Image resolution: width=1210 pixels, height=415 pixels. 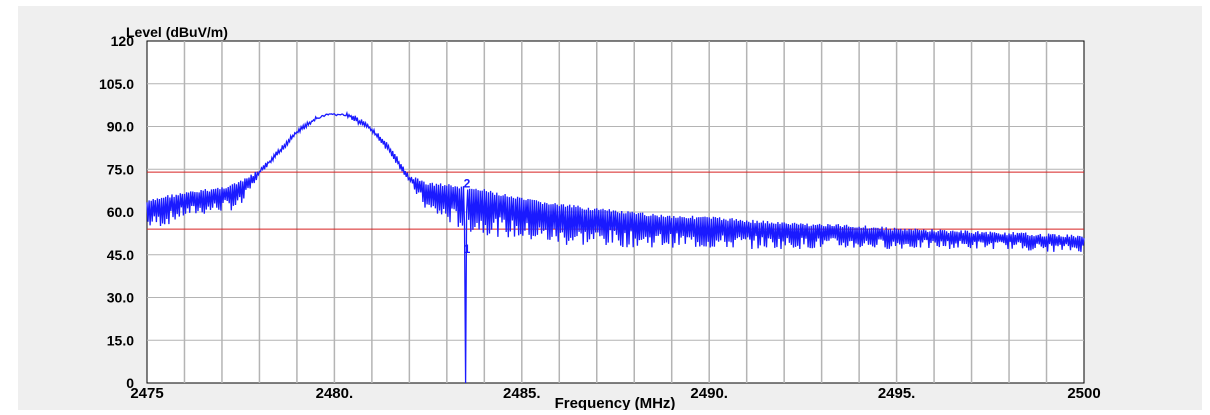 What do you see at coordinates (615, 402) in the screenshot?
I see `x-axis-label: Frequency (MHz)` at bounding box center [615, 402].